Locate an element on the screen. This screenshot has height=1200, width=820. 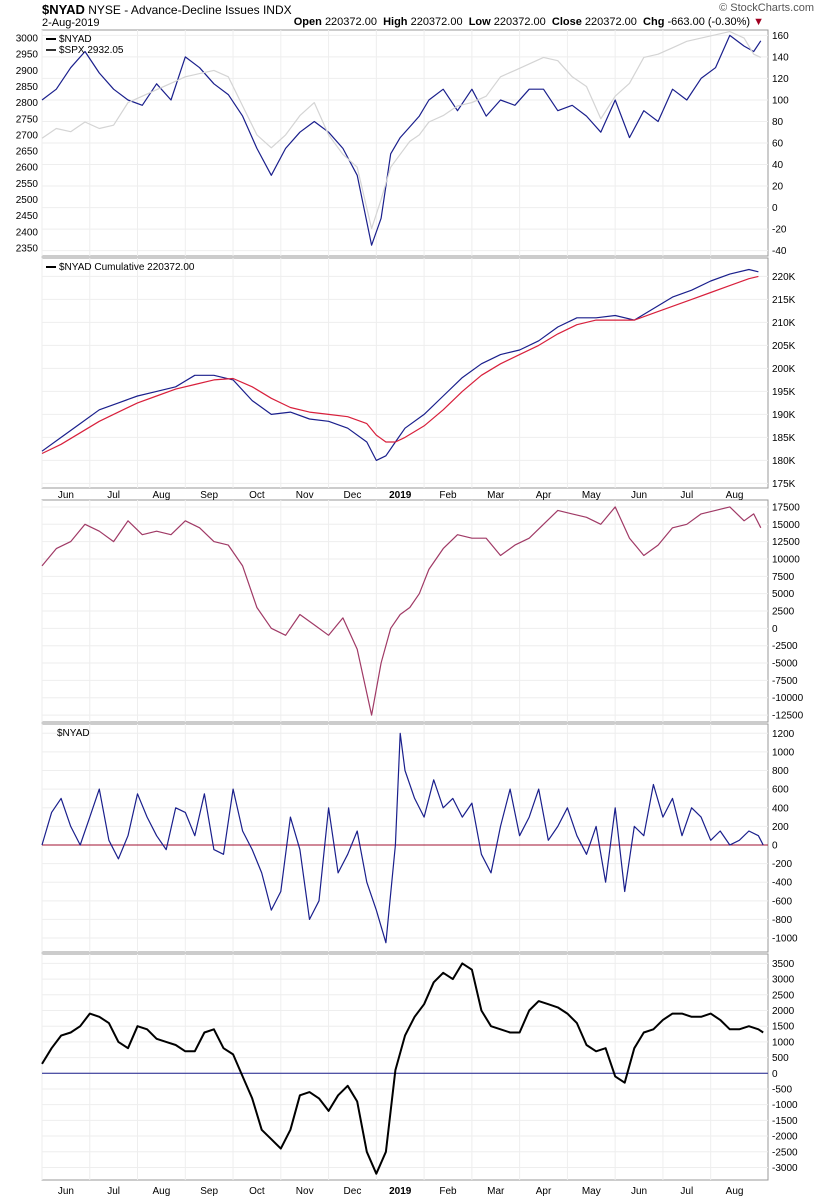
y-tick-label-right: -2000 is located at coordinates (785, 1137).